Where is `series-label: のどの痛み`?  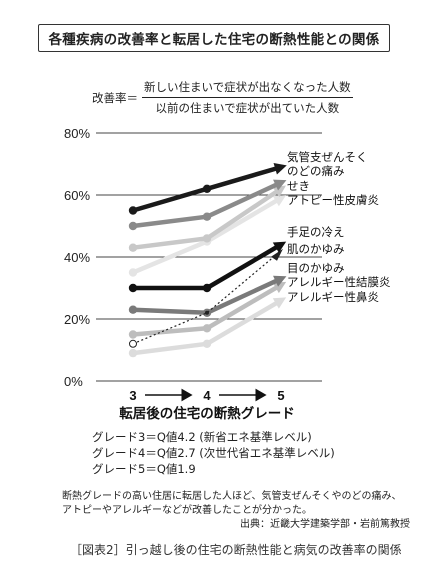 series-label: のどの痛み is located at coordinates (316, 171).